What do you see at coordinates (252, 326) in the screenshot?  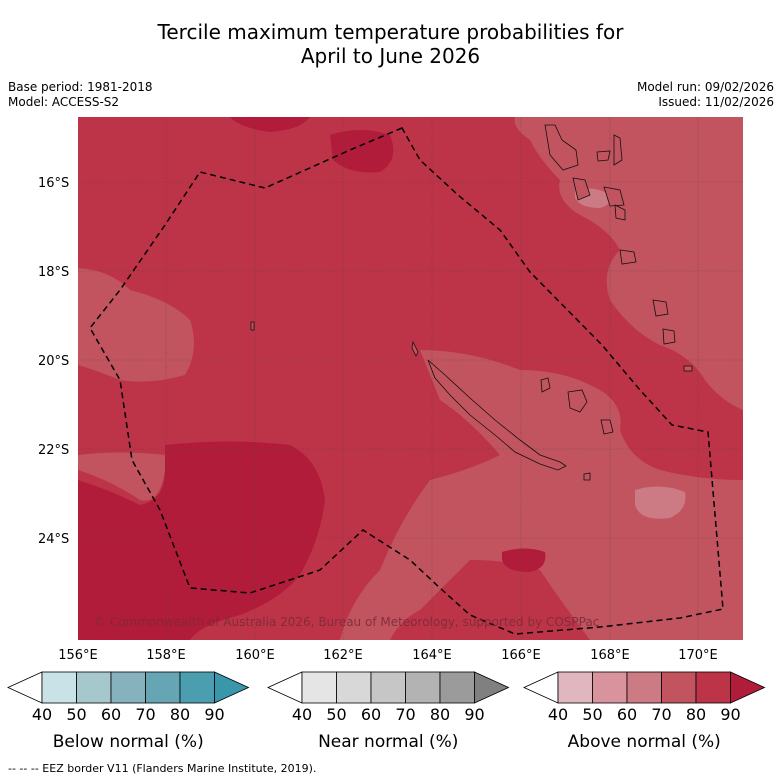 I see `chesterfield-islands` at bounding box center [252, 326].